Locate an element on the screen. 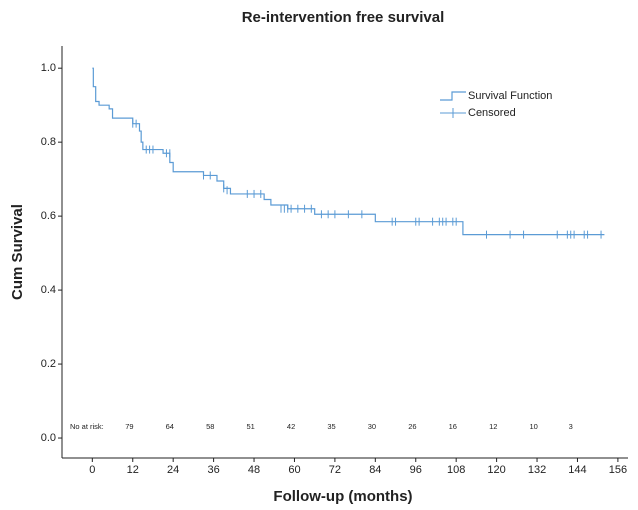  at-risk-value: 16 is located at coordinates (453, 426).